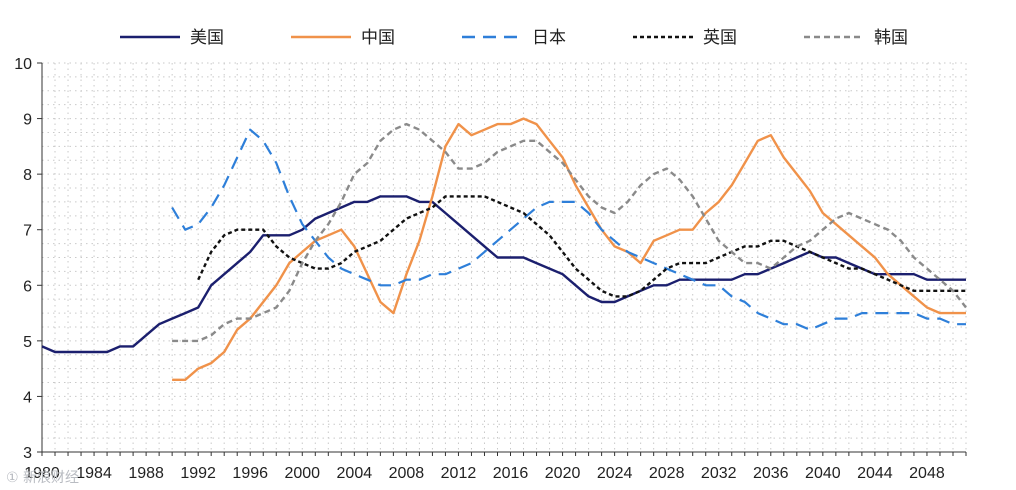  What do you see at coordinates (27, 342) in the screenshot?
I see `y-tick-label: 5` at bounding box center [27, 342].